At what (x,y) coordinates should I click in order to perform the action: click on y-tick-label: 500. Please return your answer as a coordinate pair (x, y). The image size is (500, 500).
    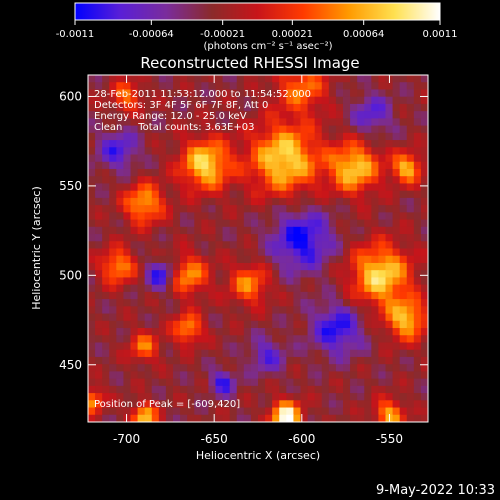
    Looking at the image, I should click on (70, 275).